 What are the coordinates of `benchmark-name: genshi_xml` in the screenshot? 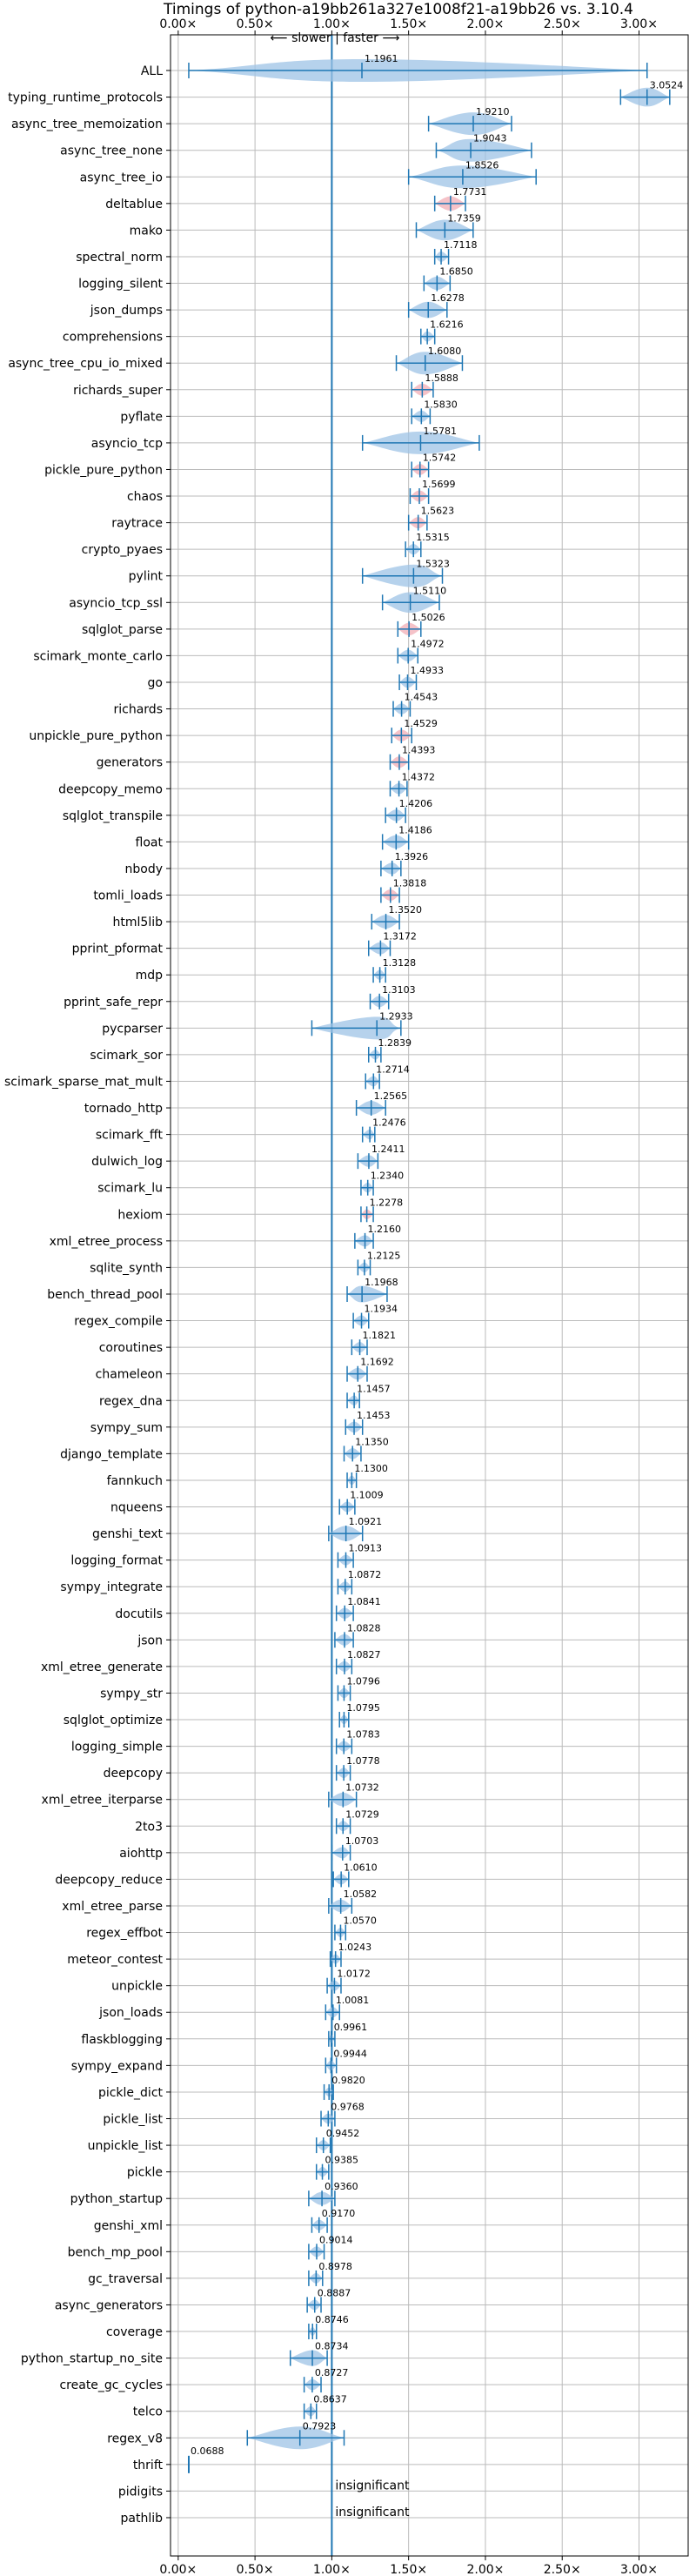 It's located at (128, 2226).